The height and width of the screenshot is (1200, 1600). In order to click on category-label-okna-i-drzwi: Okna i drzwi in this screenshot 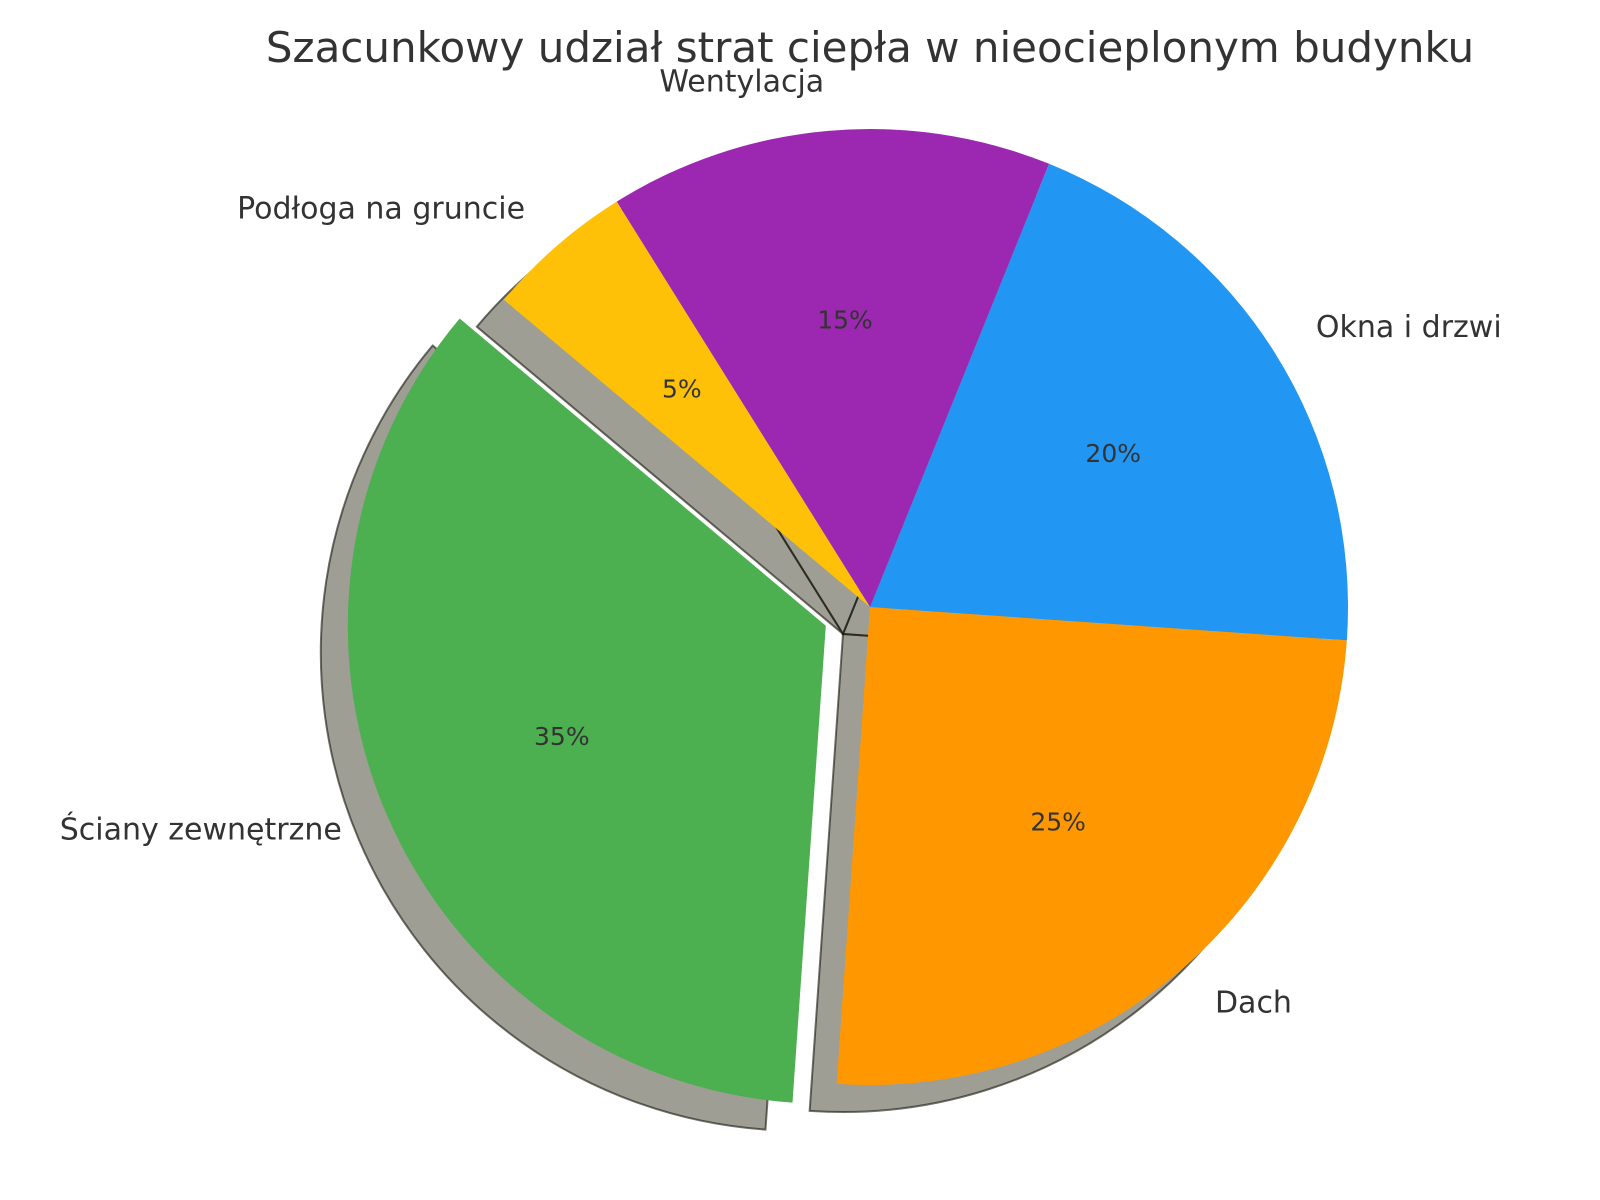, I will do `click(1409, 327)`.